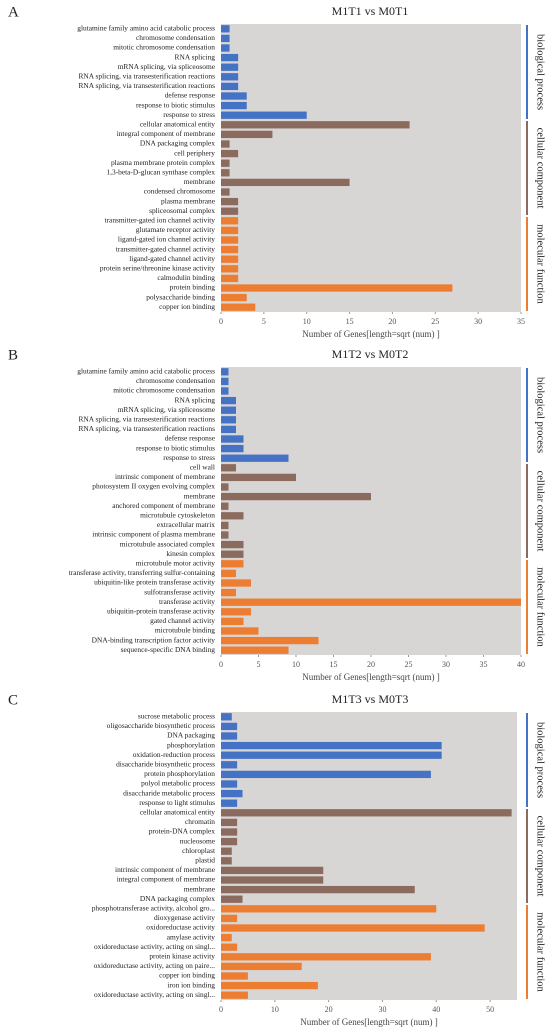 This screenshot has width=550, height=1028. Describe the element at coordinates (180, 191) in the screenshot. I see `category-label: condensed chromosome` at that location.